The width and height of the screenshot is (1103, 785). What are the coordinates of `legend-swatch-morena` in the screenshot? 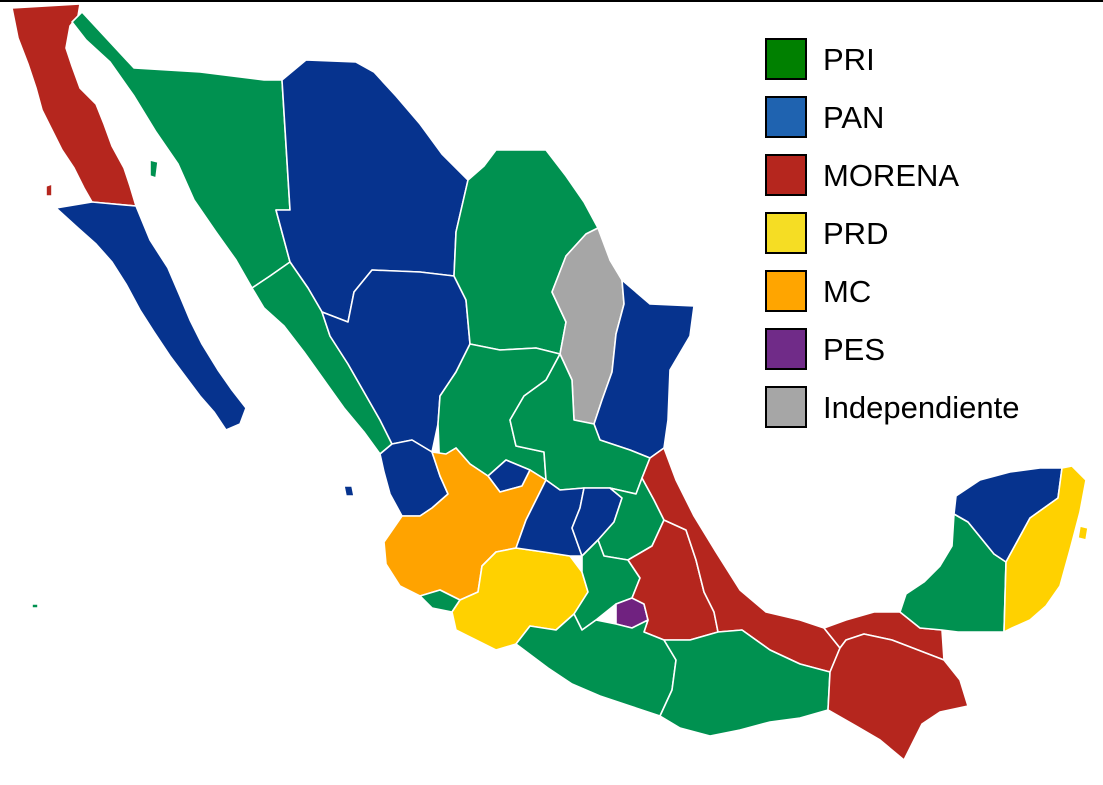 It's located at (786, 175).